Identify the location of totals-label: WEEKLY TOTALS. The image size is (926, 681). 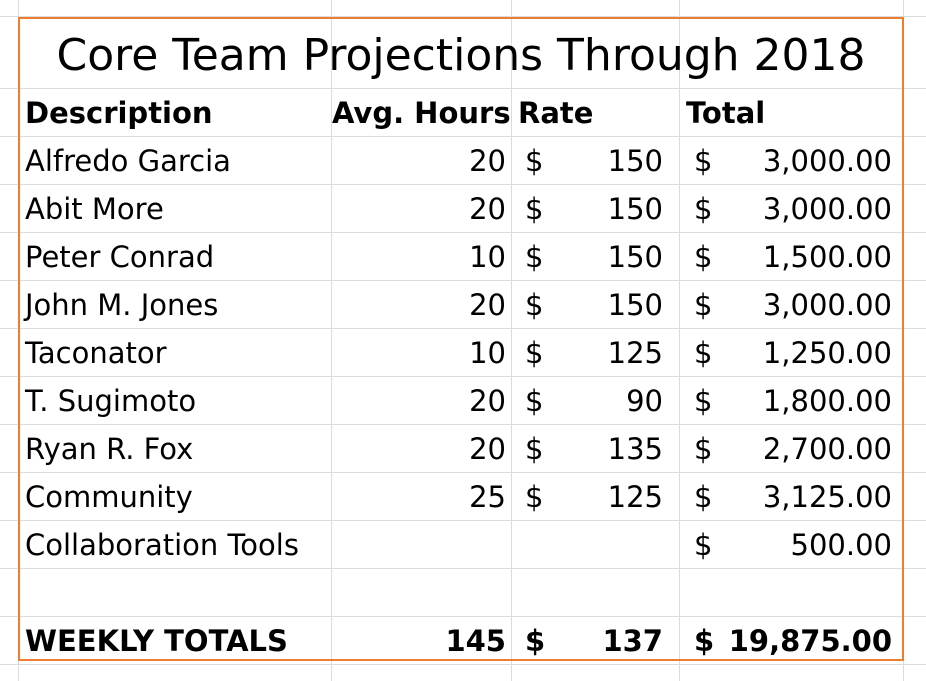
(156, 641).